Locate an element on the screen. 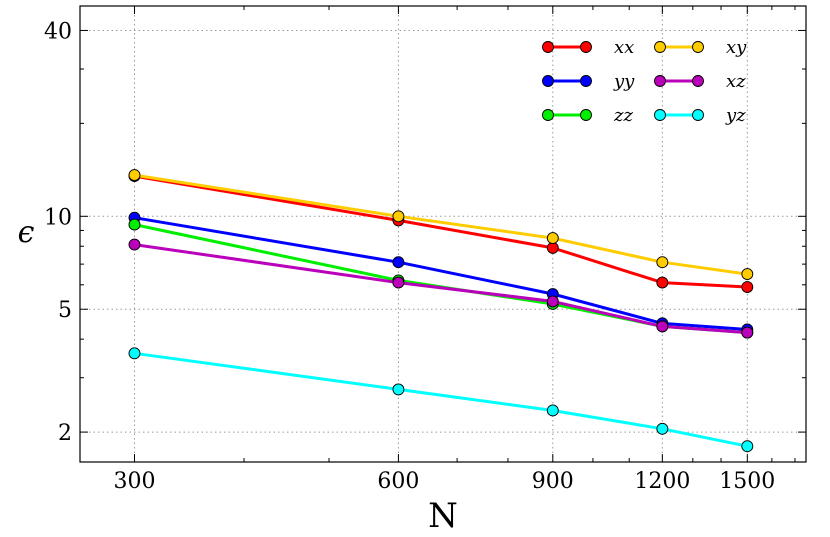  data-point-yy is located at coordinates (398, 262).